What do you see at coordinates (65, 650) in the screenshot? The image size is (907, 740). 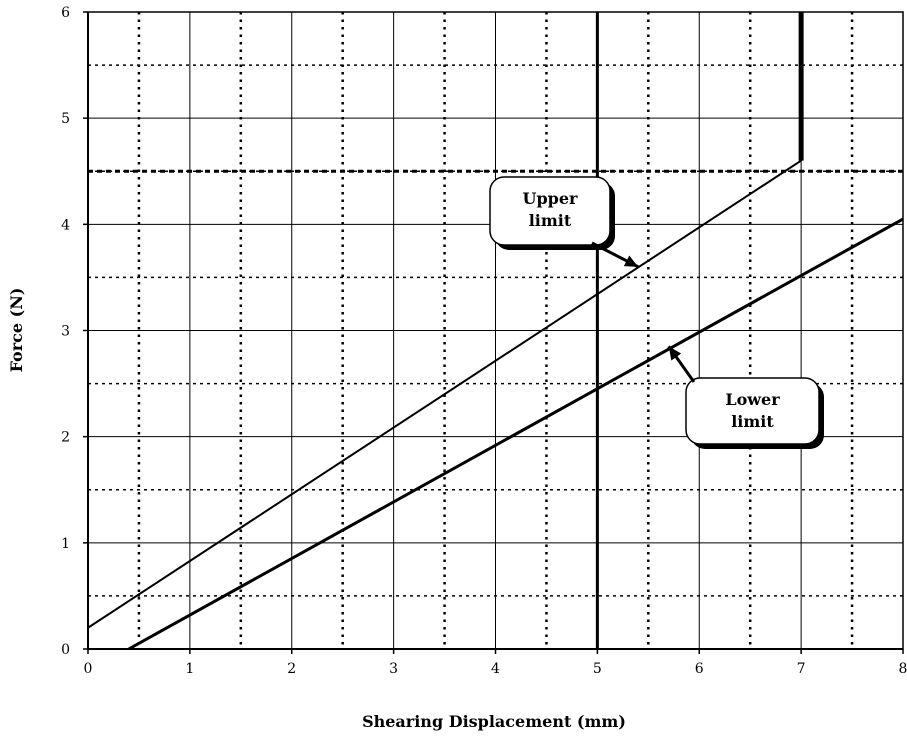 I see `y-tick-label: 0` at bounding box center [65, 650].